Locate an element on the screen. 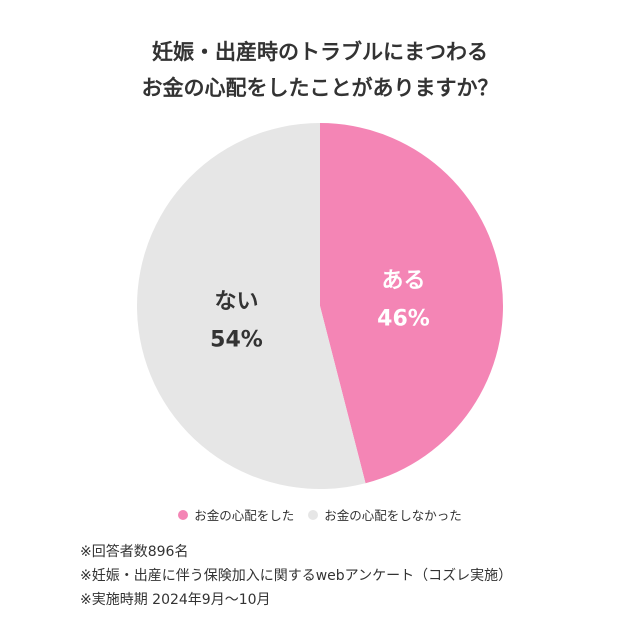 The width and height of the screenshot is (640, 640). legend-label-no: お金の心配をしなかった is located at coordinates (393, 515).